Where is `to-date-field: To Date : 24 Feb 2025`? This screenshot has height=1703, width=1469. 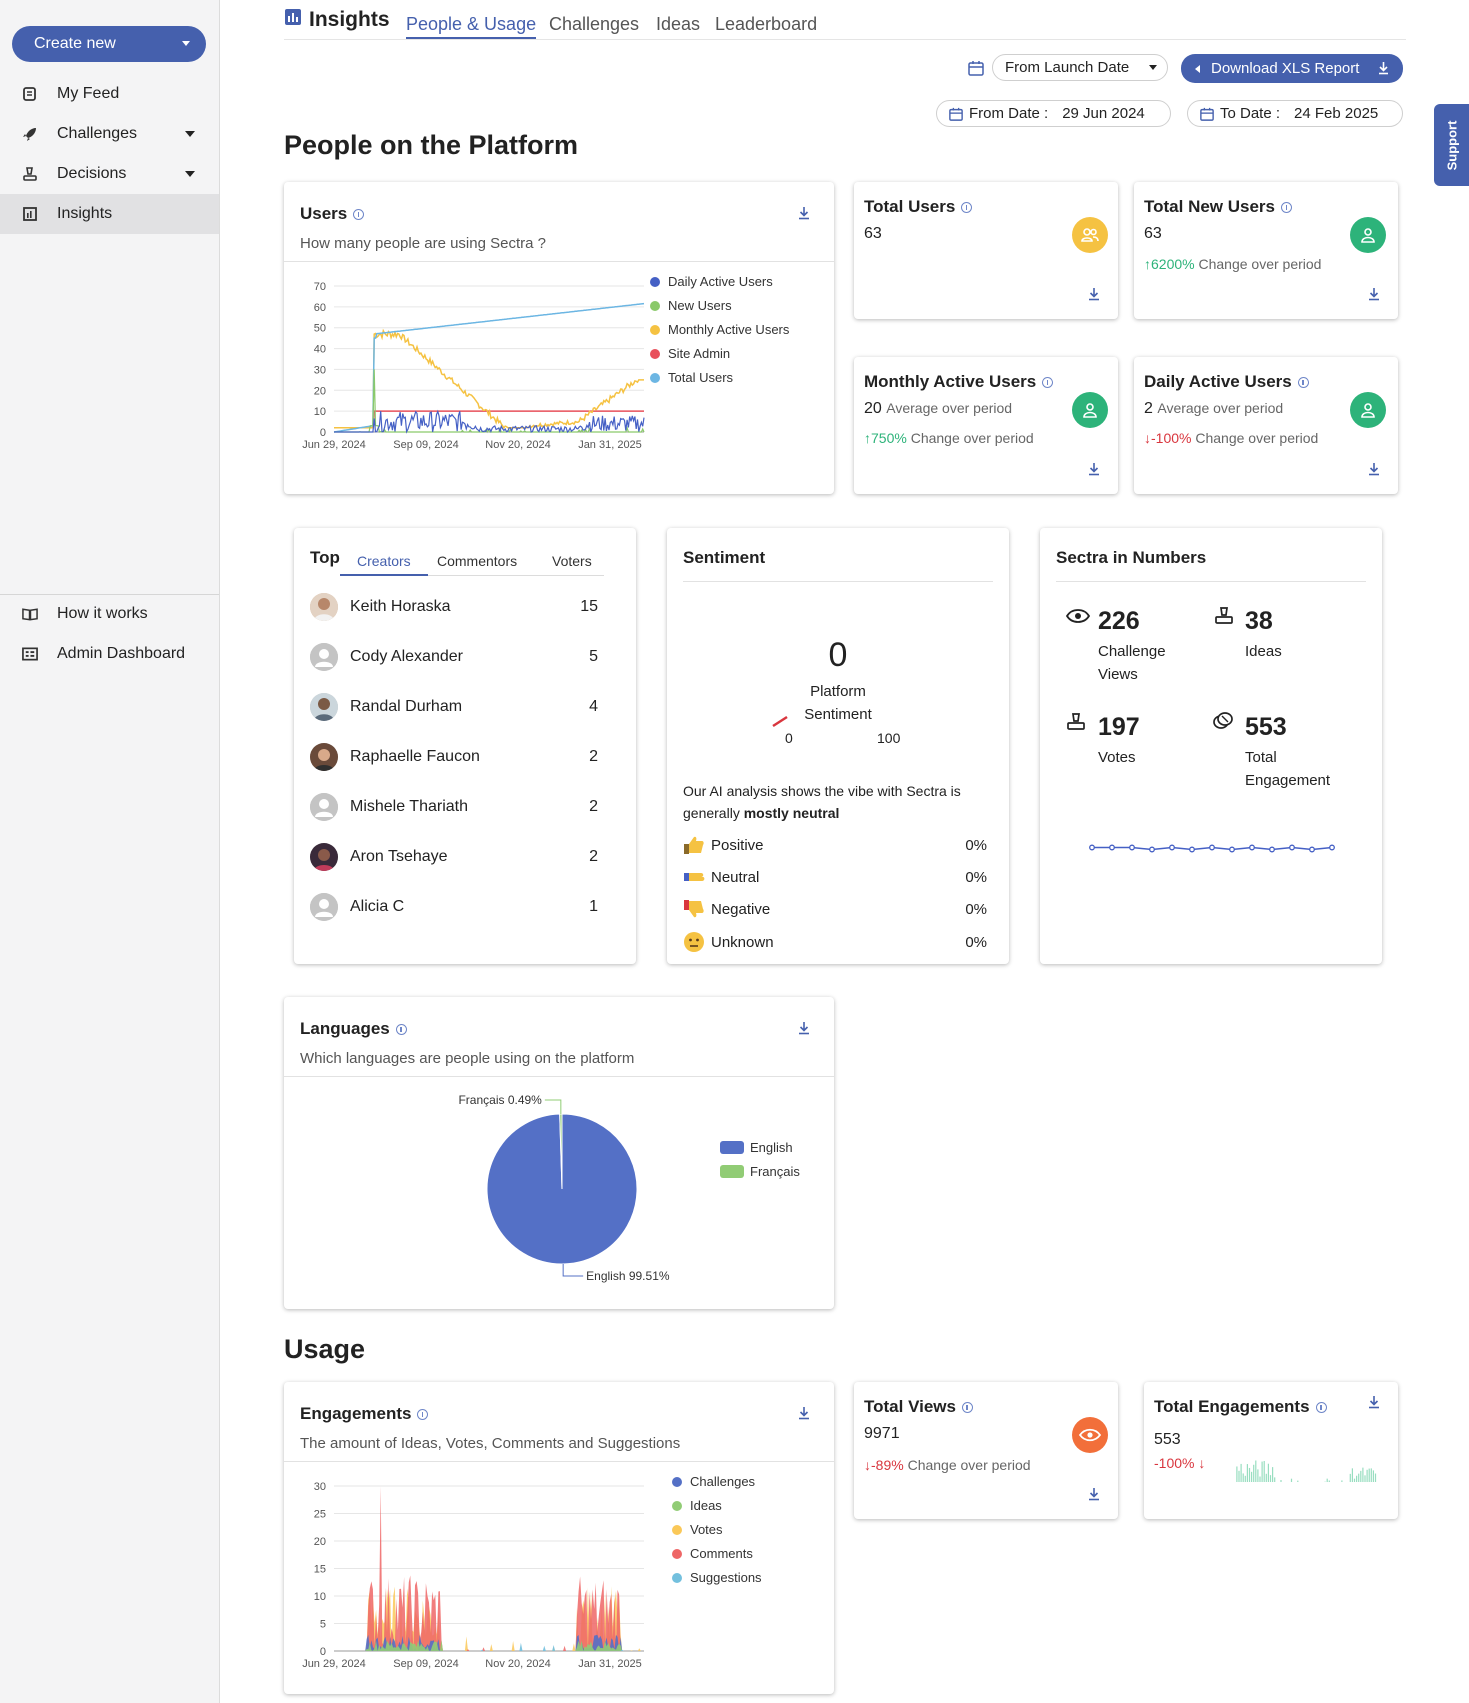
to-date-field: To Date : 24 Feb 2025 is located at coordinates (1295, 113).